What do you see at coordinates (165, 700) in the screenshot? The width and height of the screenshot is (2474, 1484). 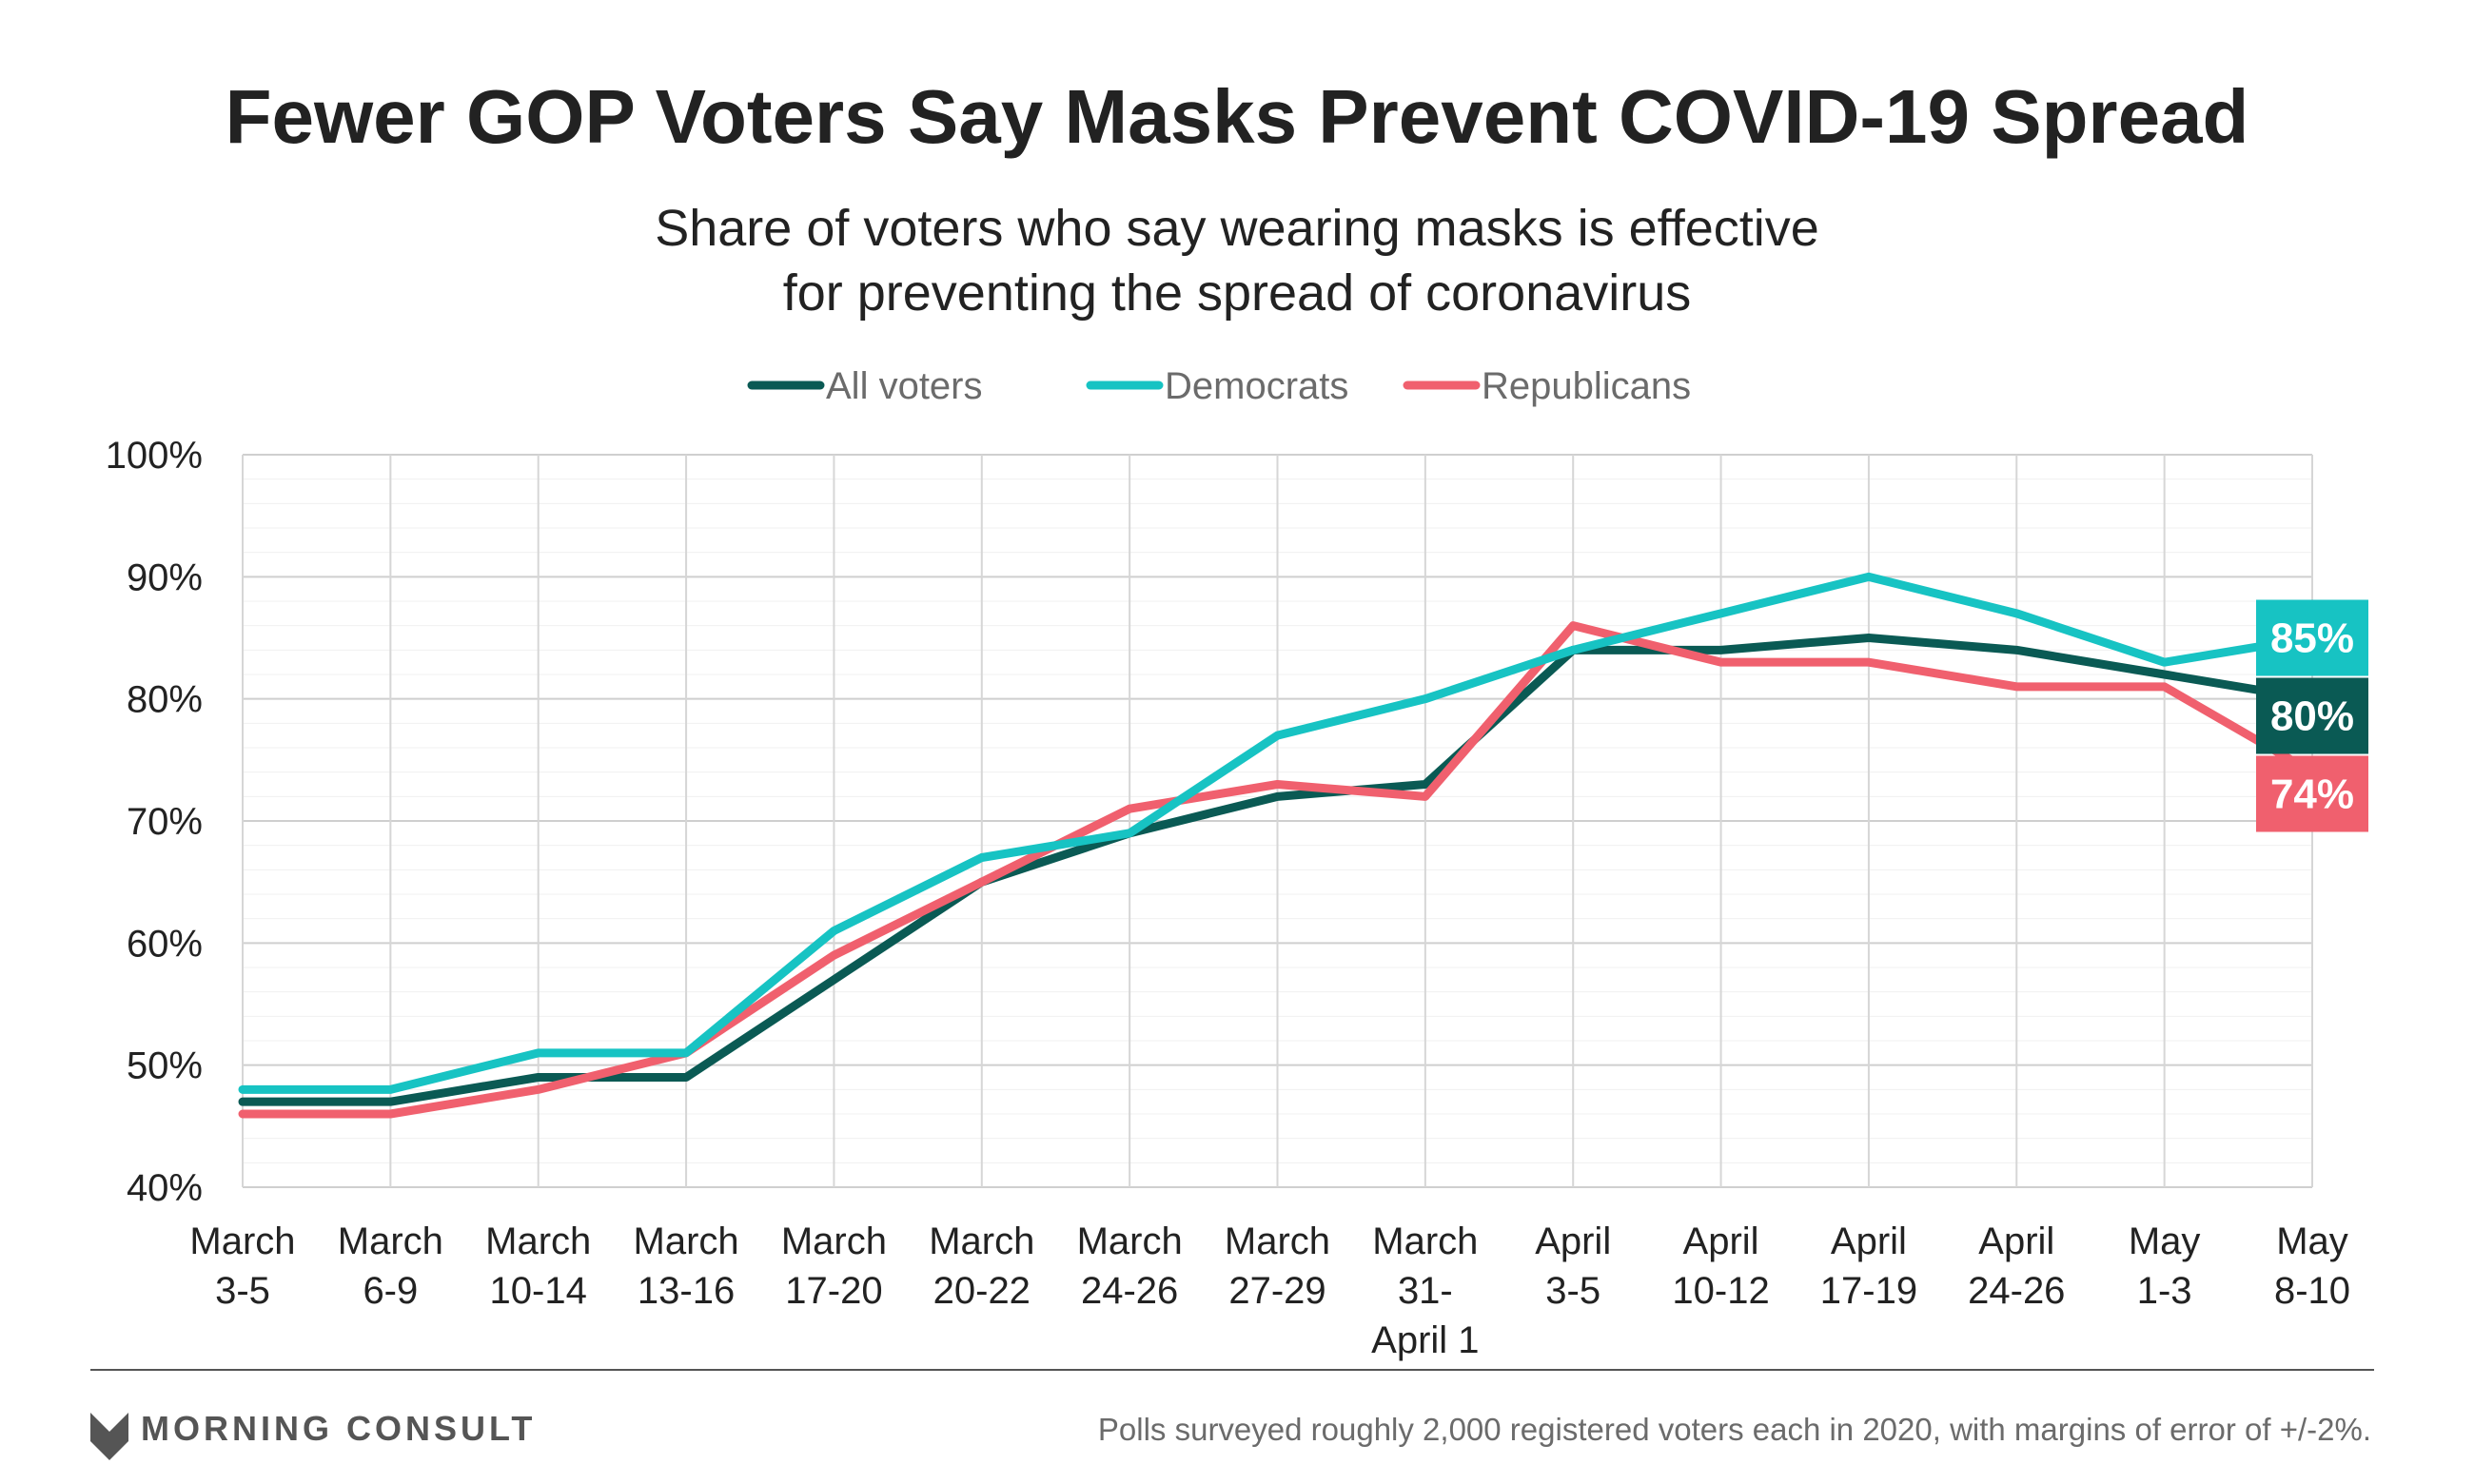 I see `y-tick-label: 80%` at bounding box center [165, 700].